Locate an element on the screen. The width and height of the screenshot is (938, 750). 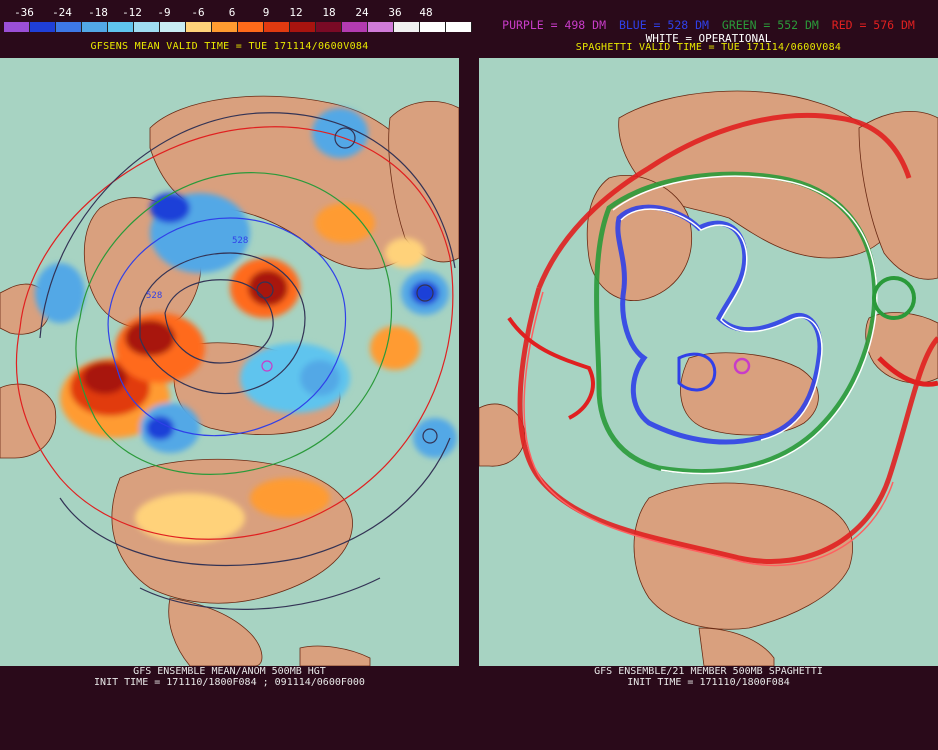
colorbar-label: 24 is located at coordinates (362, 12).